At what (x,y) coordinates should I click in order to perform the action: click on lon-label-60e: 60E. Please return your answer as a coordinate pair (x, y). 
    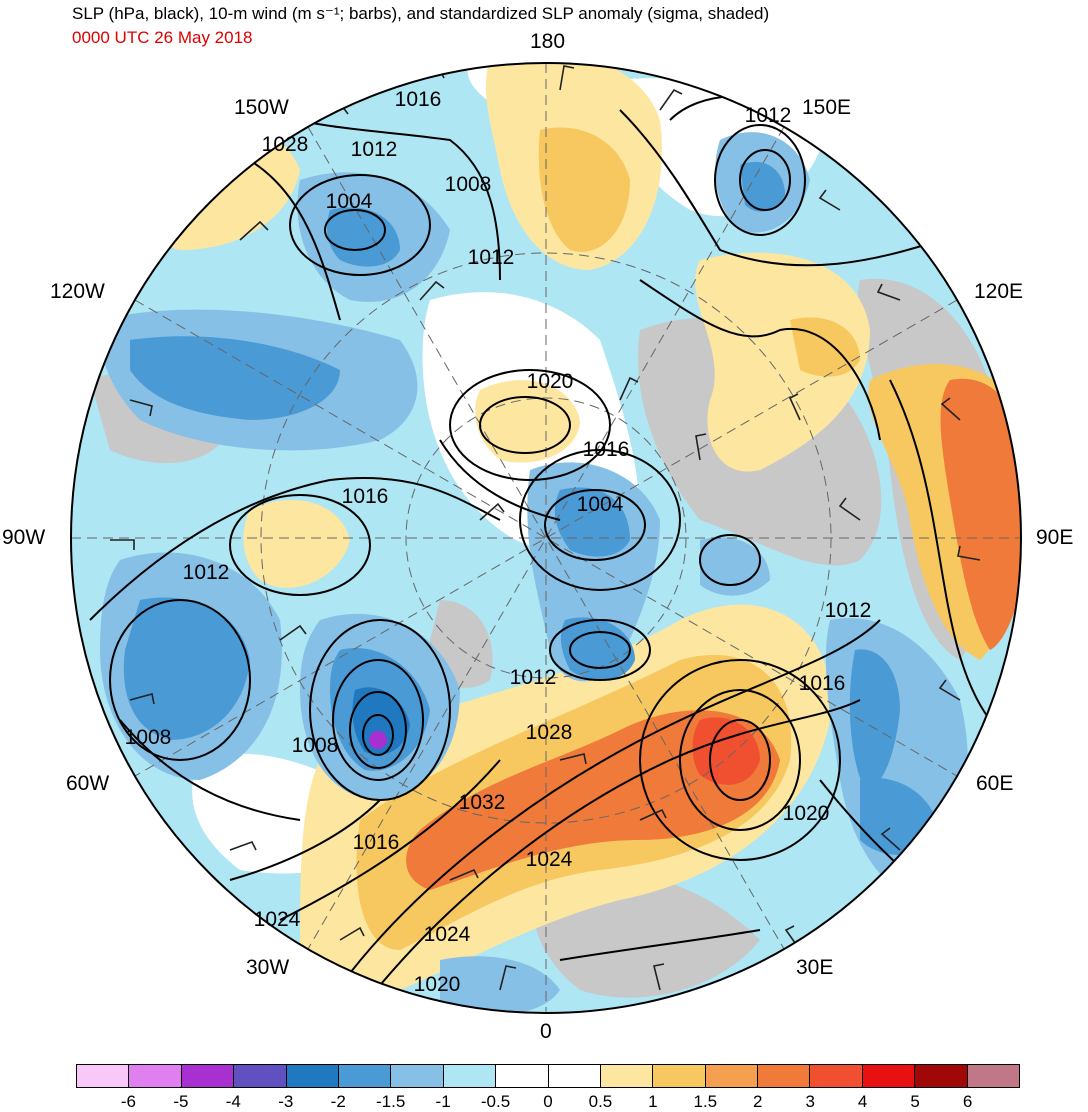
    Looking at the image, I should click on (995, 783).